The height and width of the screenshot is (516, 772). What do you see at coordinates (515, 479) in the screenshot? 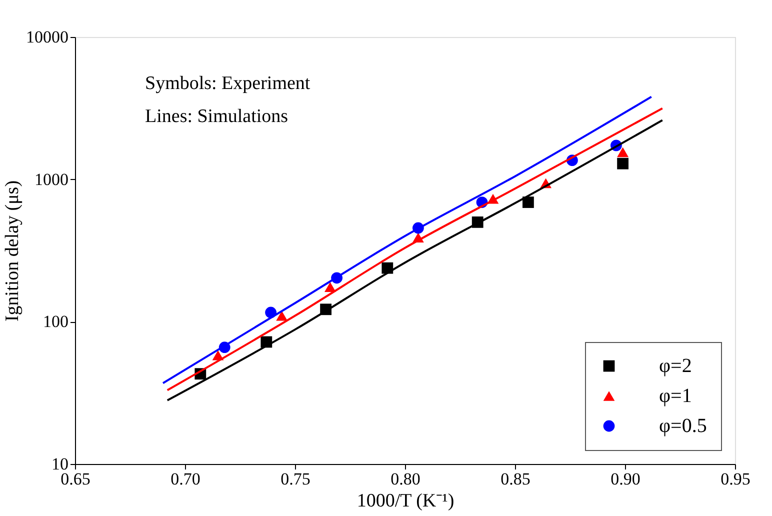
I see `x-tick-label: 0.85` at bounding box center [515, 479].